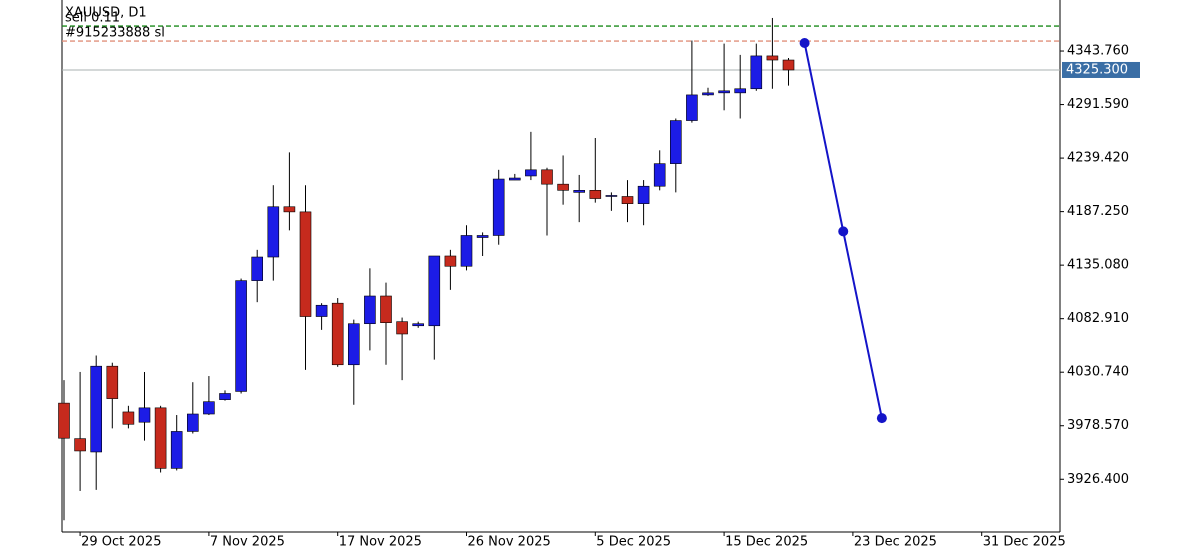 The width and height of the screenshot is (1199, 554). Describe the element at coordinates (766, 542) in the screenshot. I see `x-tick-label: 15 Dec 2025` at that location.